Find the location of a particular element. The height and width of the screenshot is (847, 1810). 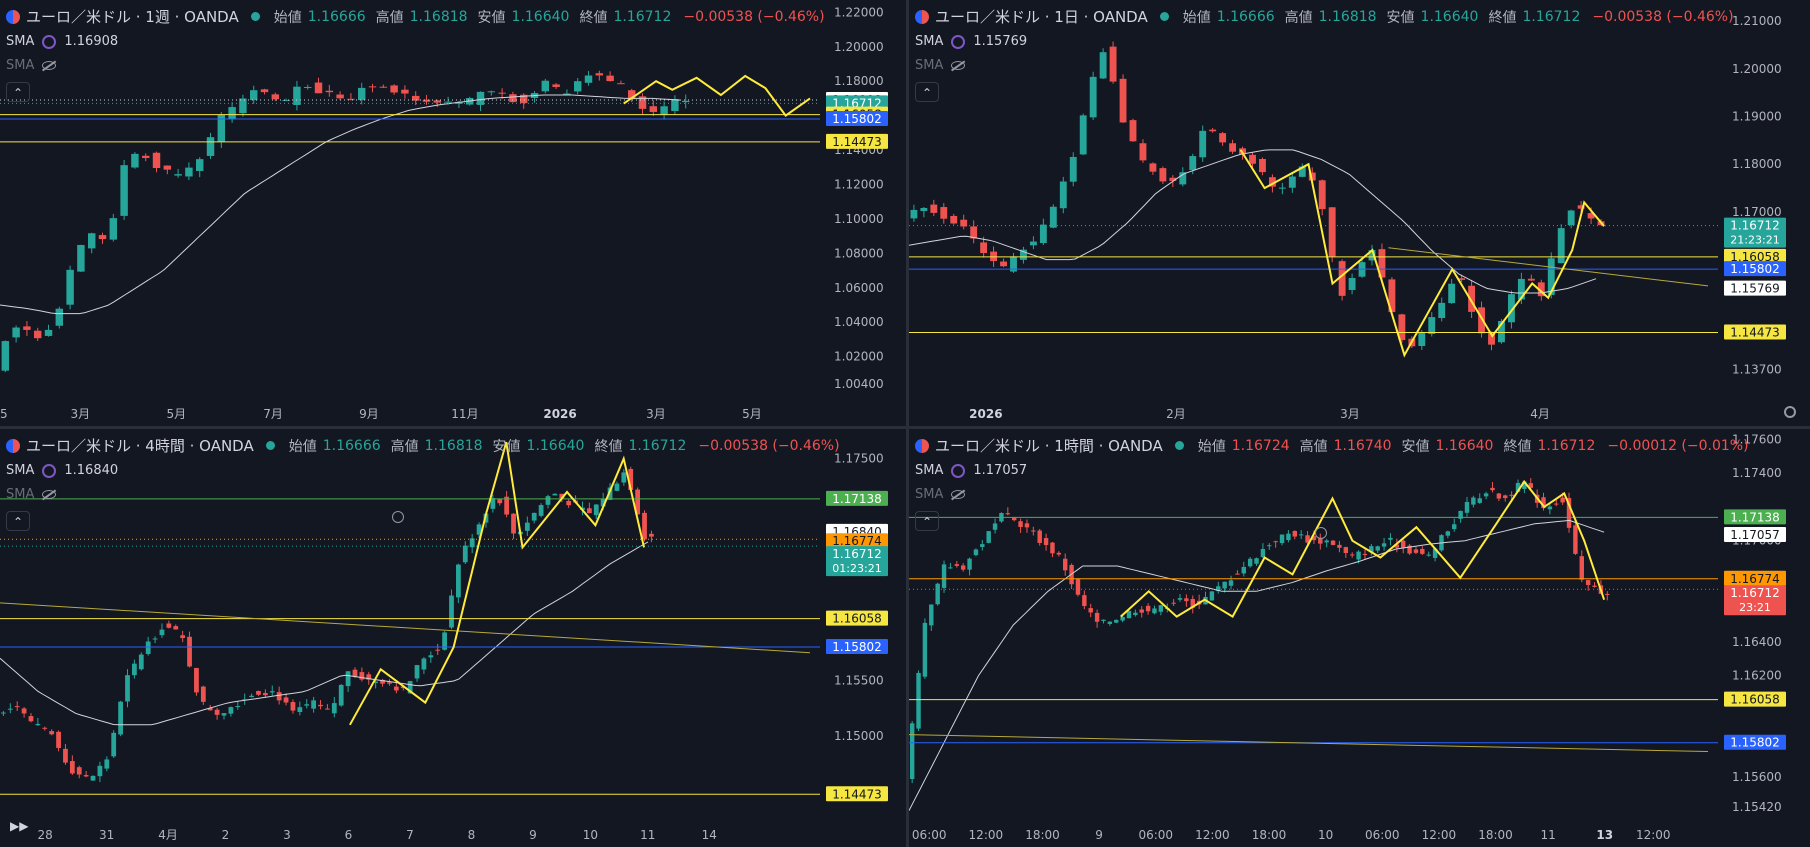

time-tick-label: 4月 is located at coordinates (168, 835).